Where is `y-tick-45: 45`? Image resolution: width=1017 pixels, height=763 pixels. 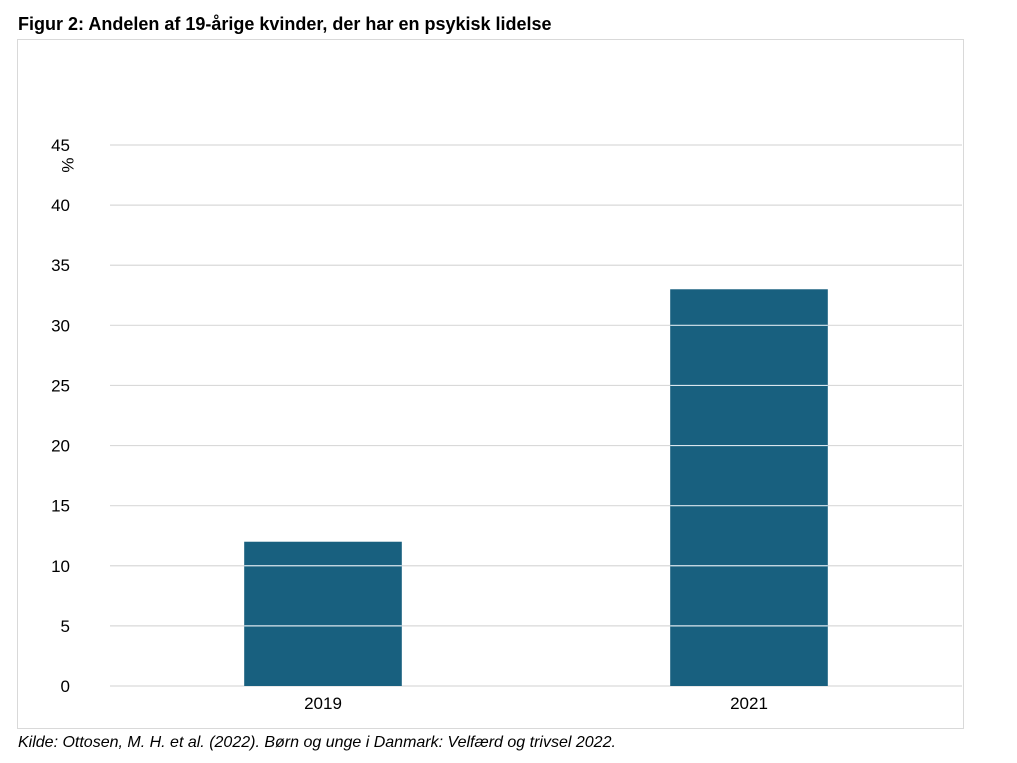 y-tick-45: 45 is located at coordinates (60, 145).